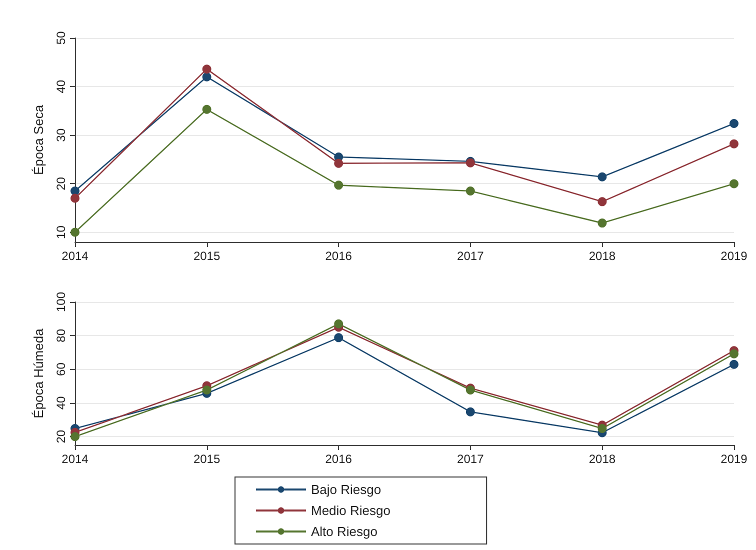  Describe the element at coordinates (61, 135) in the screenshot. I see `y-tick-label: 30` at that location.